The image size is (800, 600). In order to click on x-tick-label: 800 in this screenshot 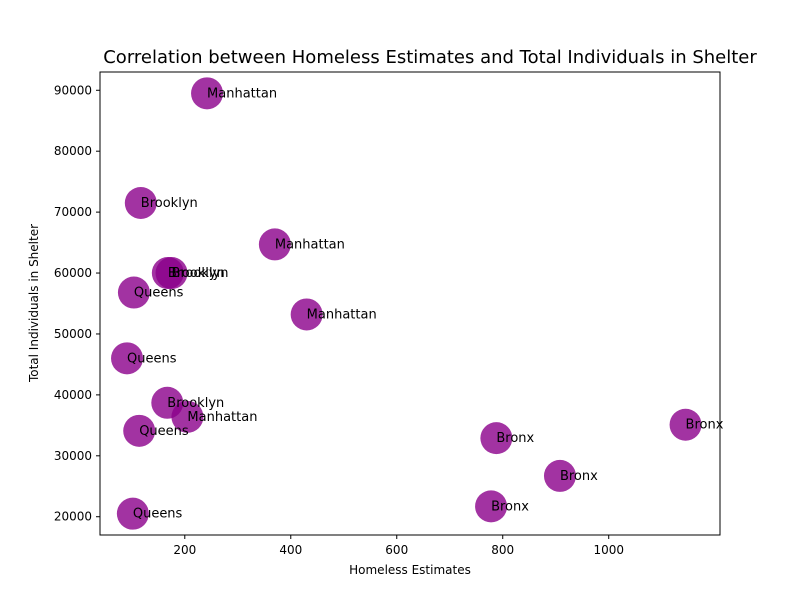, I will do `click(502, 550)`.